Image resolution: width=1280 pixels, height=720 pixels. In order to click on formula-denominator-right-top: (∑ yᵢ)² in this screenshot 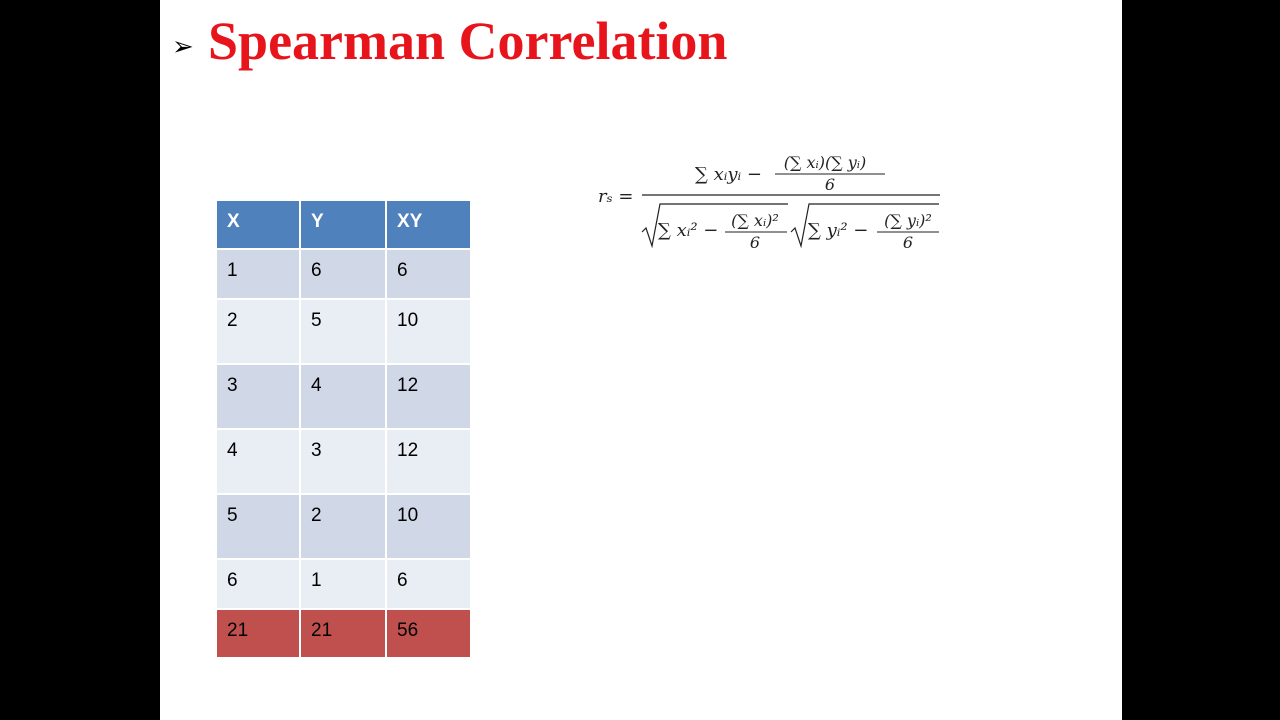, I will do `click(908, 220)`.